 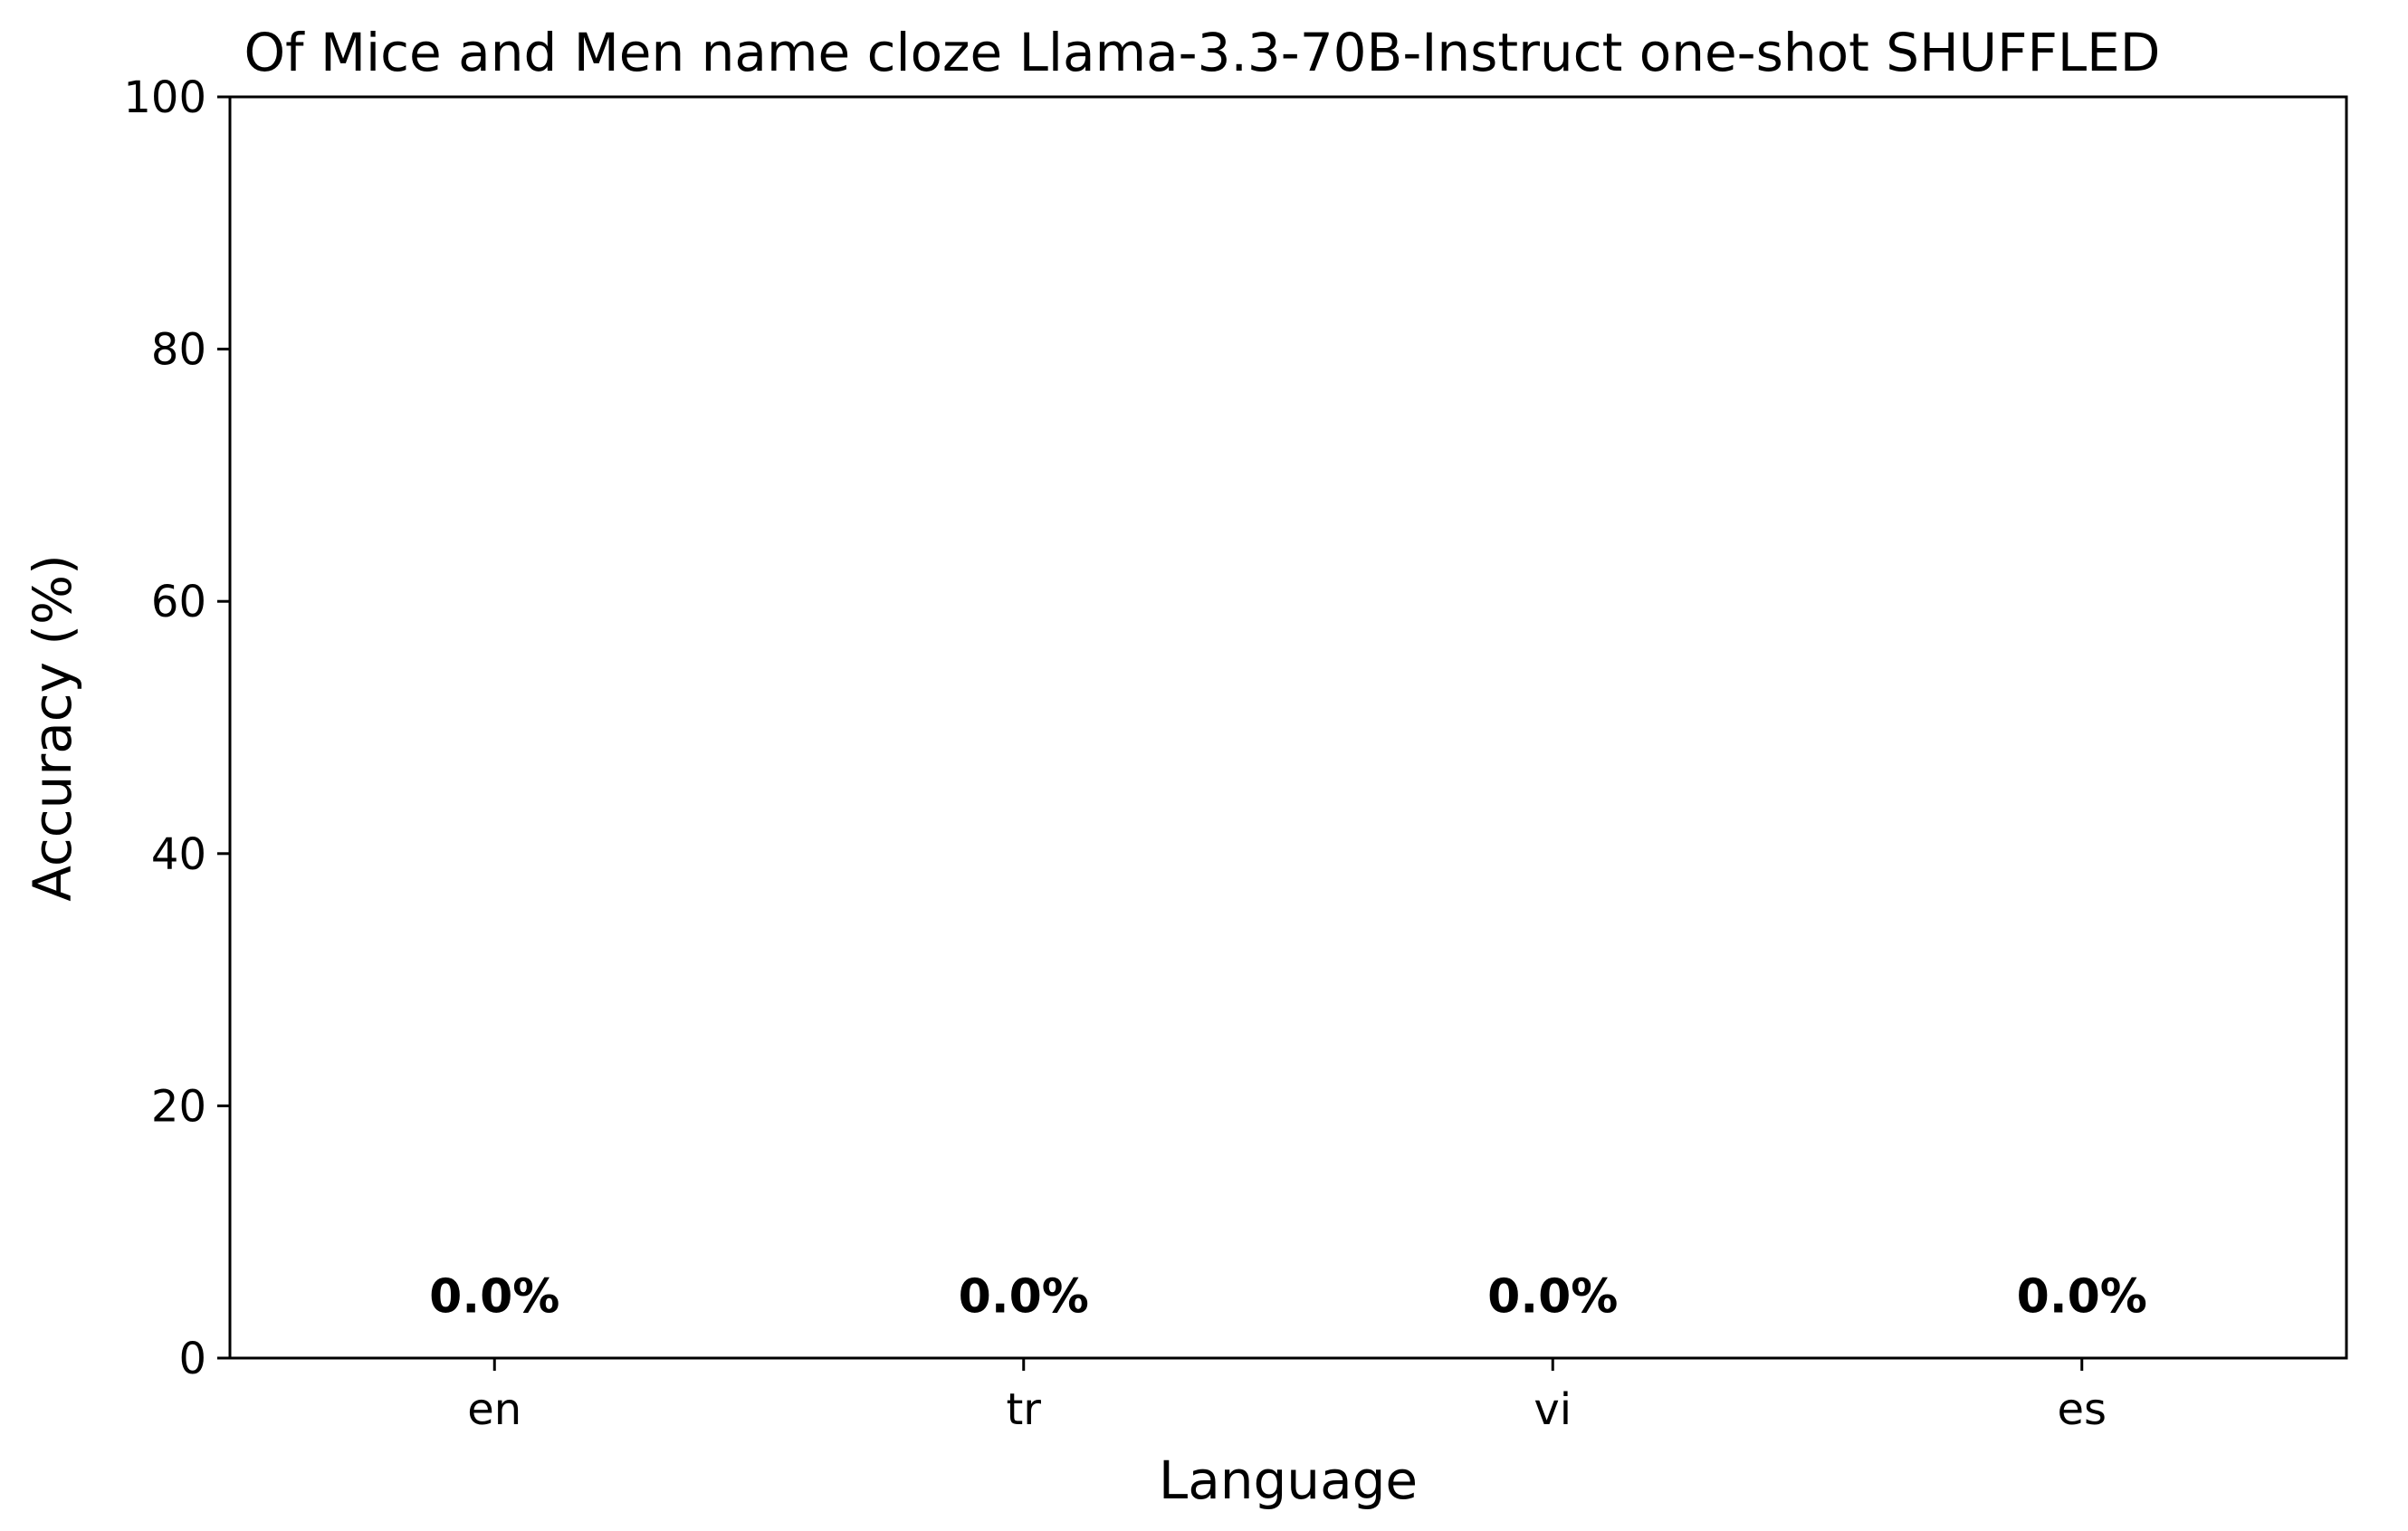 What do you see at coordinates (1288, 1480) in the screenshot?
I see `x-axis-label: Language` at bounding box center [1288, 1480].